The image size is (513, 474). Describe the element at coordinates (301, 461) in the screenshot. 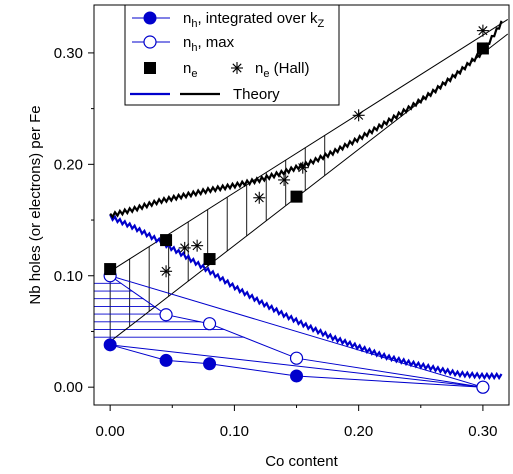

I see `x-axis-title: Co content` at that location.